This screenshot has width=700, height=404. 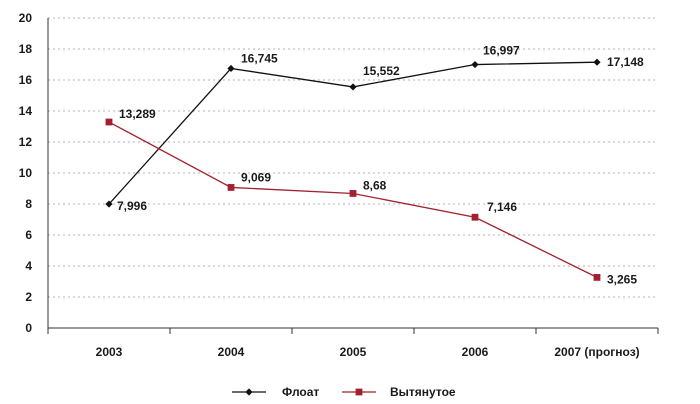 What do you see at coordinates (502, 207) in the screenshot?
I see `data-label: 7,146` at bounding box center [502, 207].